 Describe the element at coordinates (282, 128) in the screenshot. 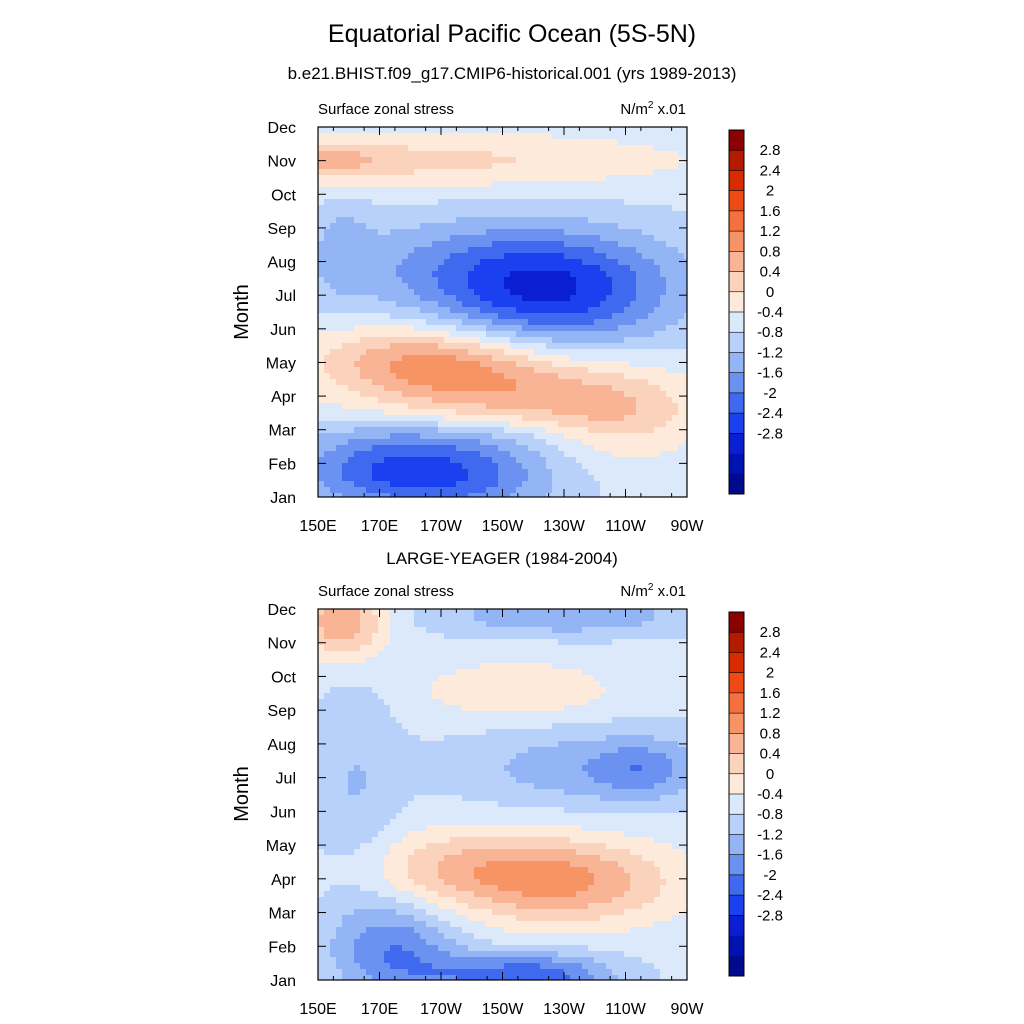

I see `y-tick-label: Dec` at that location.